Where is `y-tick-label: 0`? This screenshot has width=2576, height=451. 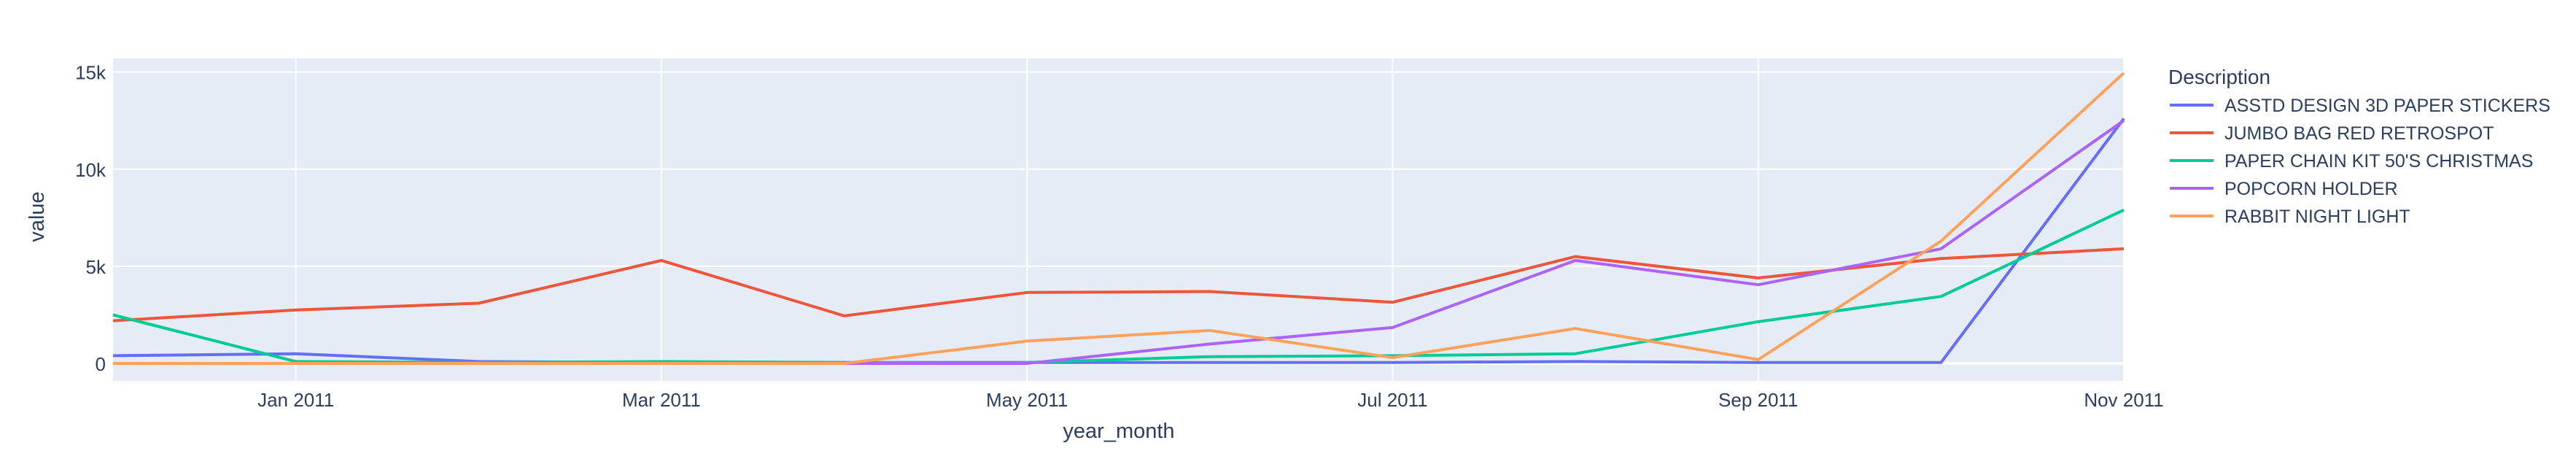
y-tick-label: 0 is located at coordinates (101, 364).